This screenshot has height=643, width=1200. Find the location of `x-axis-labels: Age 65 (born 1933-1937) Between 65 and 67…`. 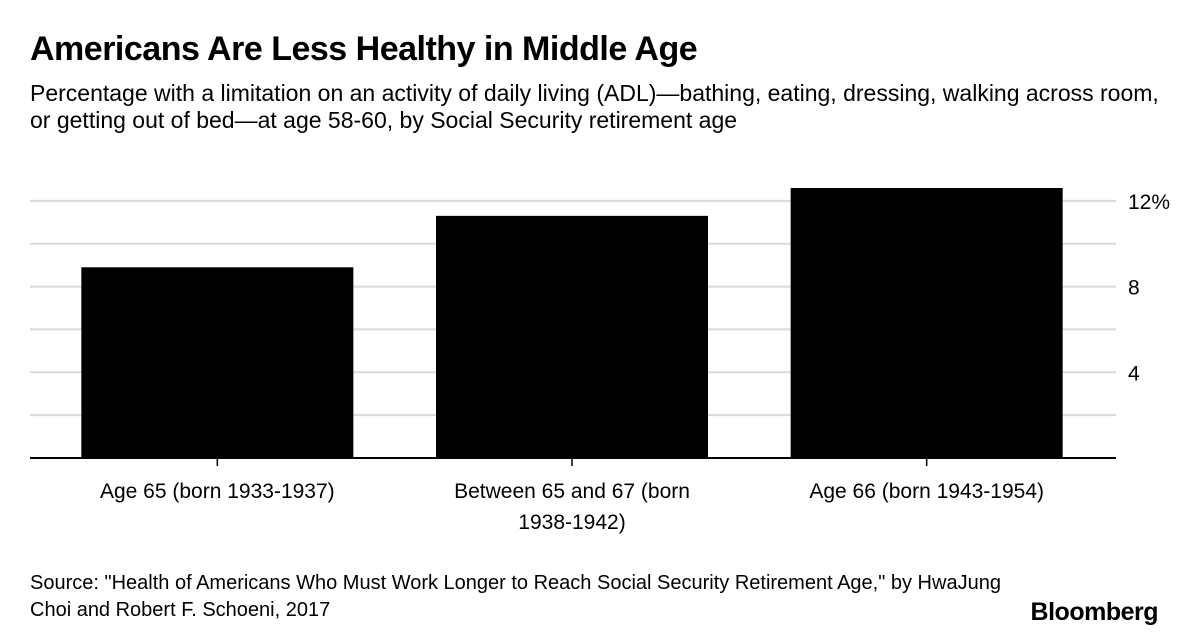

x-axis-labels: Age 65 (born 1933-1937) Between 65 and 67… is located at coordinates (572, 507).